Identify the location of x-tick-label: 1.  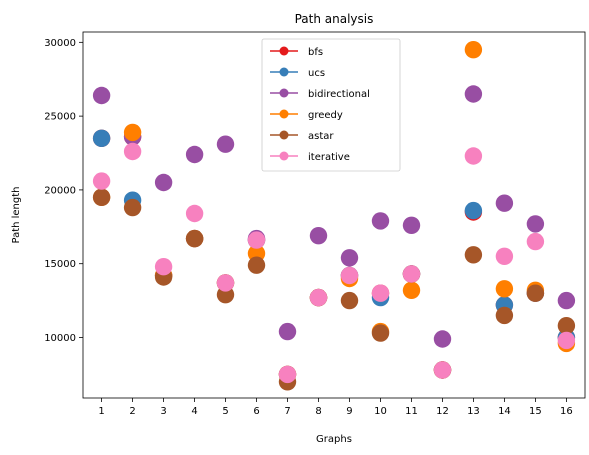
(101, 411).